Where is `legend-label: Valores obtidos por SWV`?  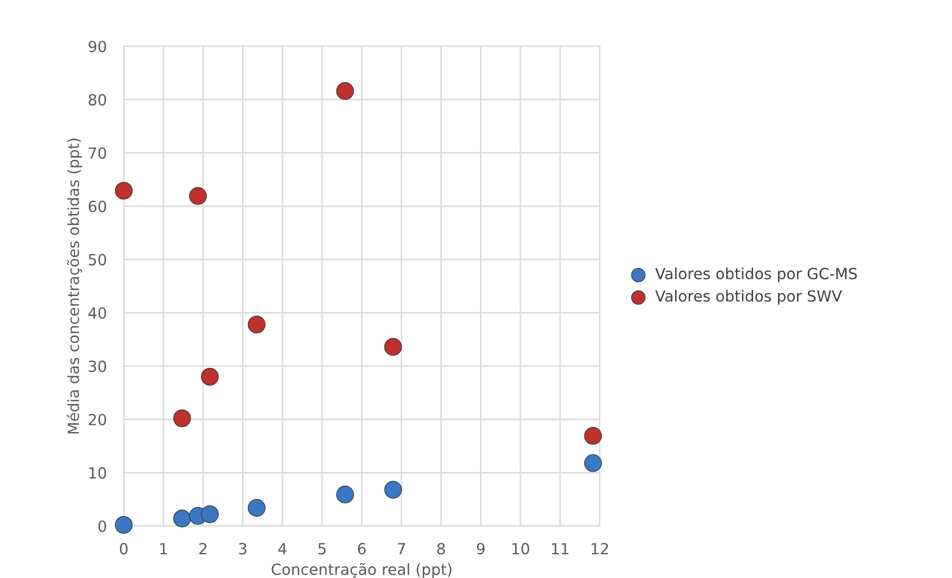
legend-label: Valores obtidos por SWV is located at coordinates (748, 297).